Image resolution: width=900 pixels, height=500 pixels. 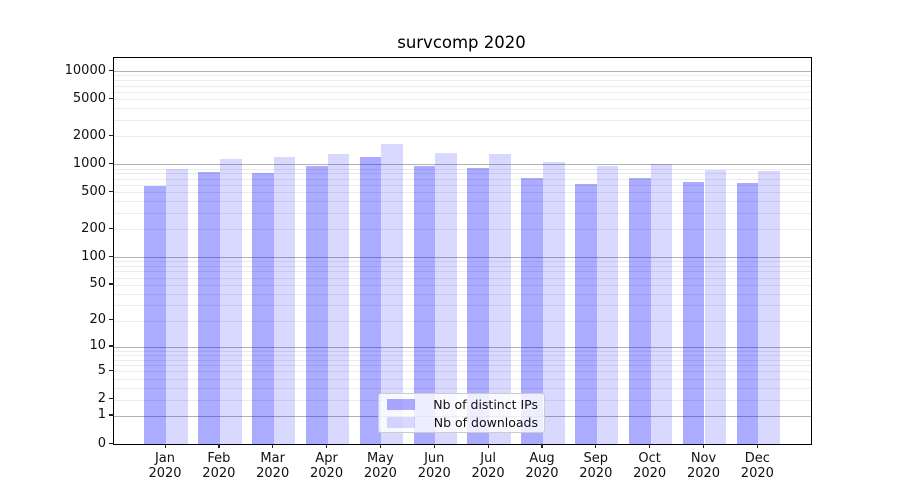 What do you see at coordinates (97, 284) in the screenshot?
I see `y-tick-label: 50` at bounding box center [97, 284].